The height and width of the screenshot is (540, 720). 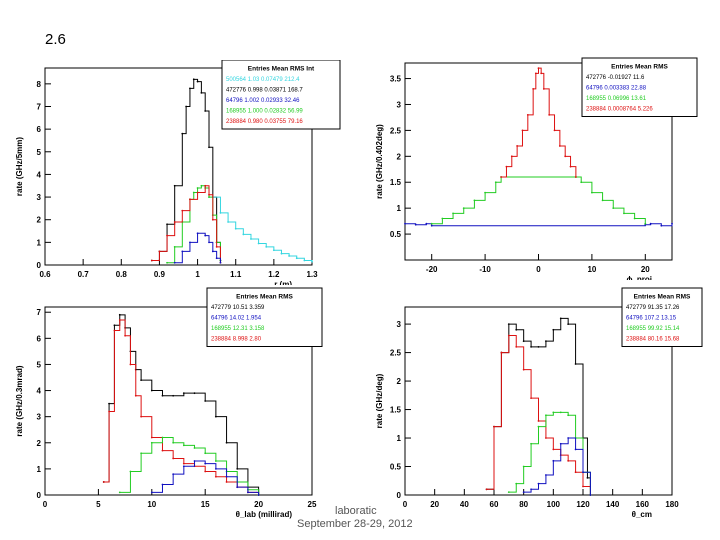 What do you see at coordinates (236, 274) in the screenshot?
I see `x-tick-label: 1.1` at bounding box center [236, 274].